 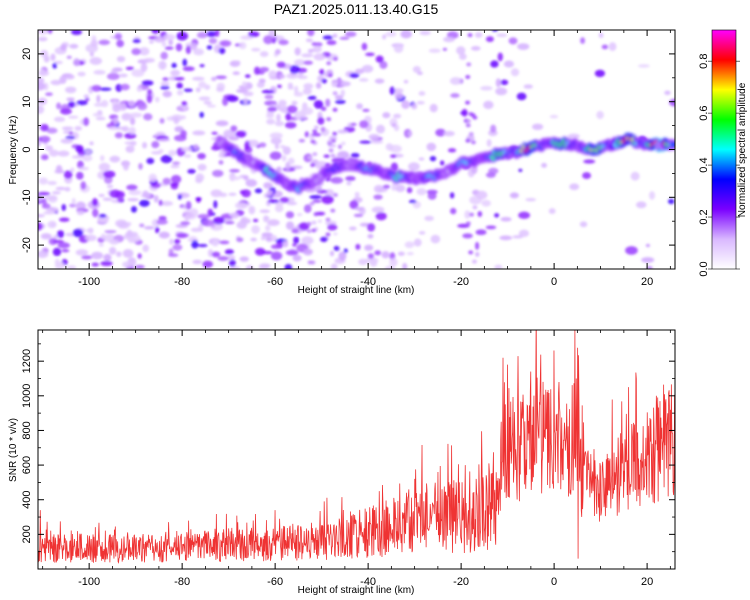 What do you see at coordinates (27, 361) in the screenshot?
I see `snr-y-tick-label: 1200` at bounding box center [27, 361].